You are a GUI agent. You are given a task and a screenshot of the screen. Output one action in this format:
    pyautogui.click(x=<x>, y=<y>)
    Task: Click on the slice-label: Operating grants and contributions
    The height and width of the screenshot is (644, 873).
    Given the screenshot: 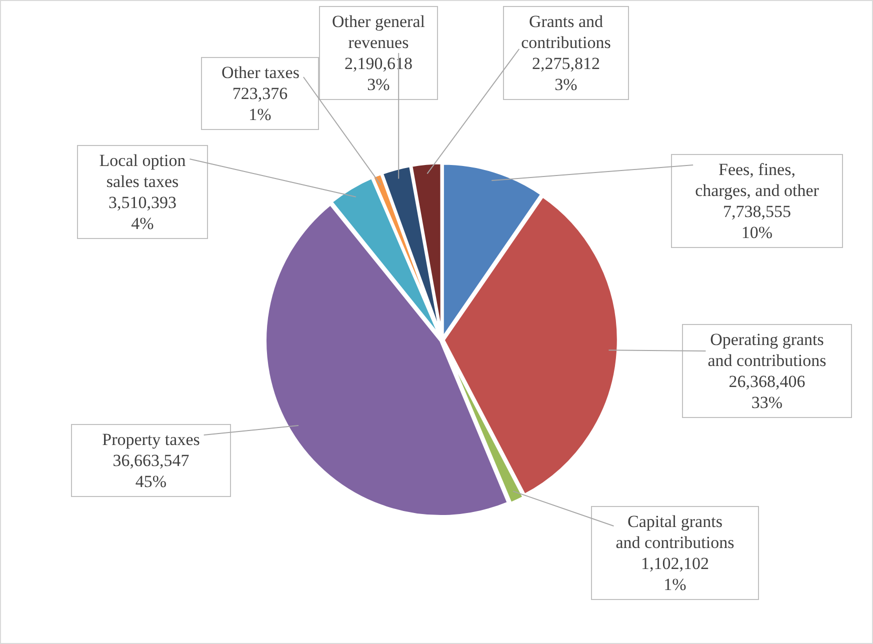 What is the action you would take?
    pyautogui.click(x=767, y=350)
    